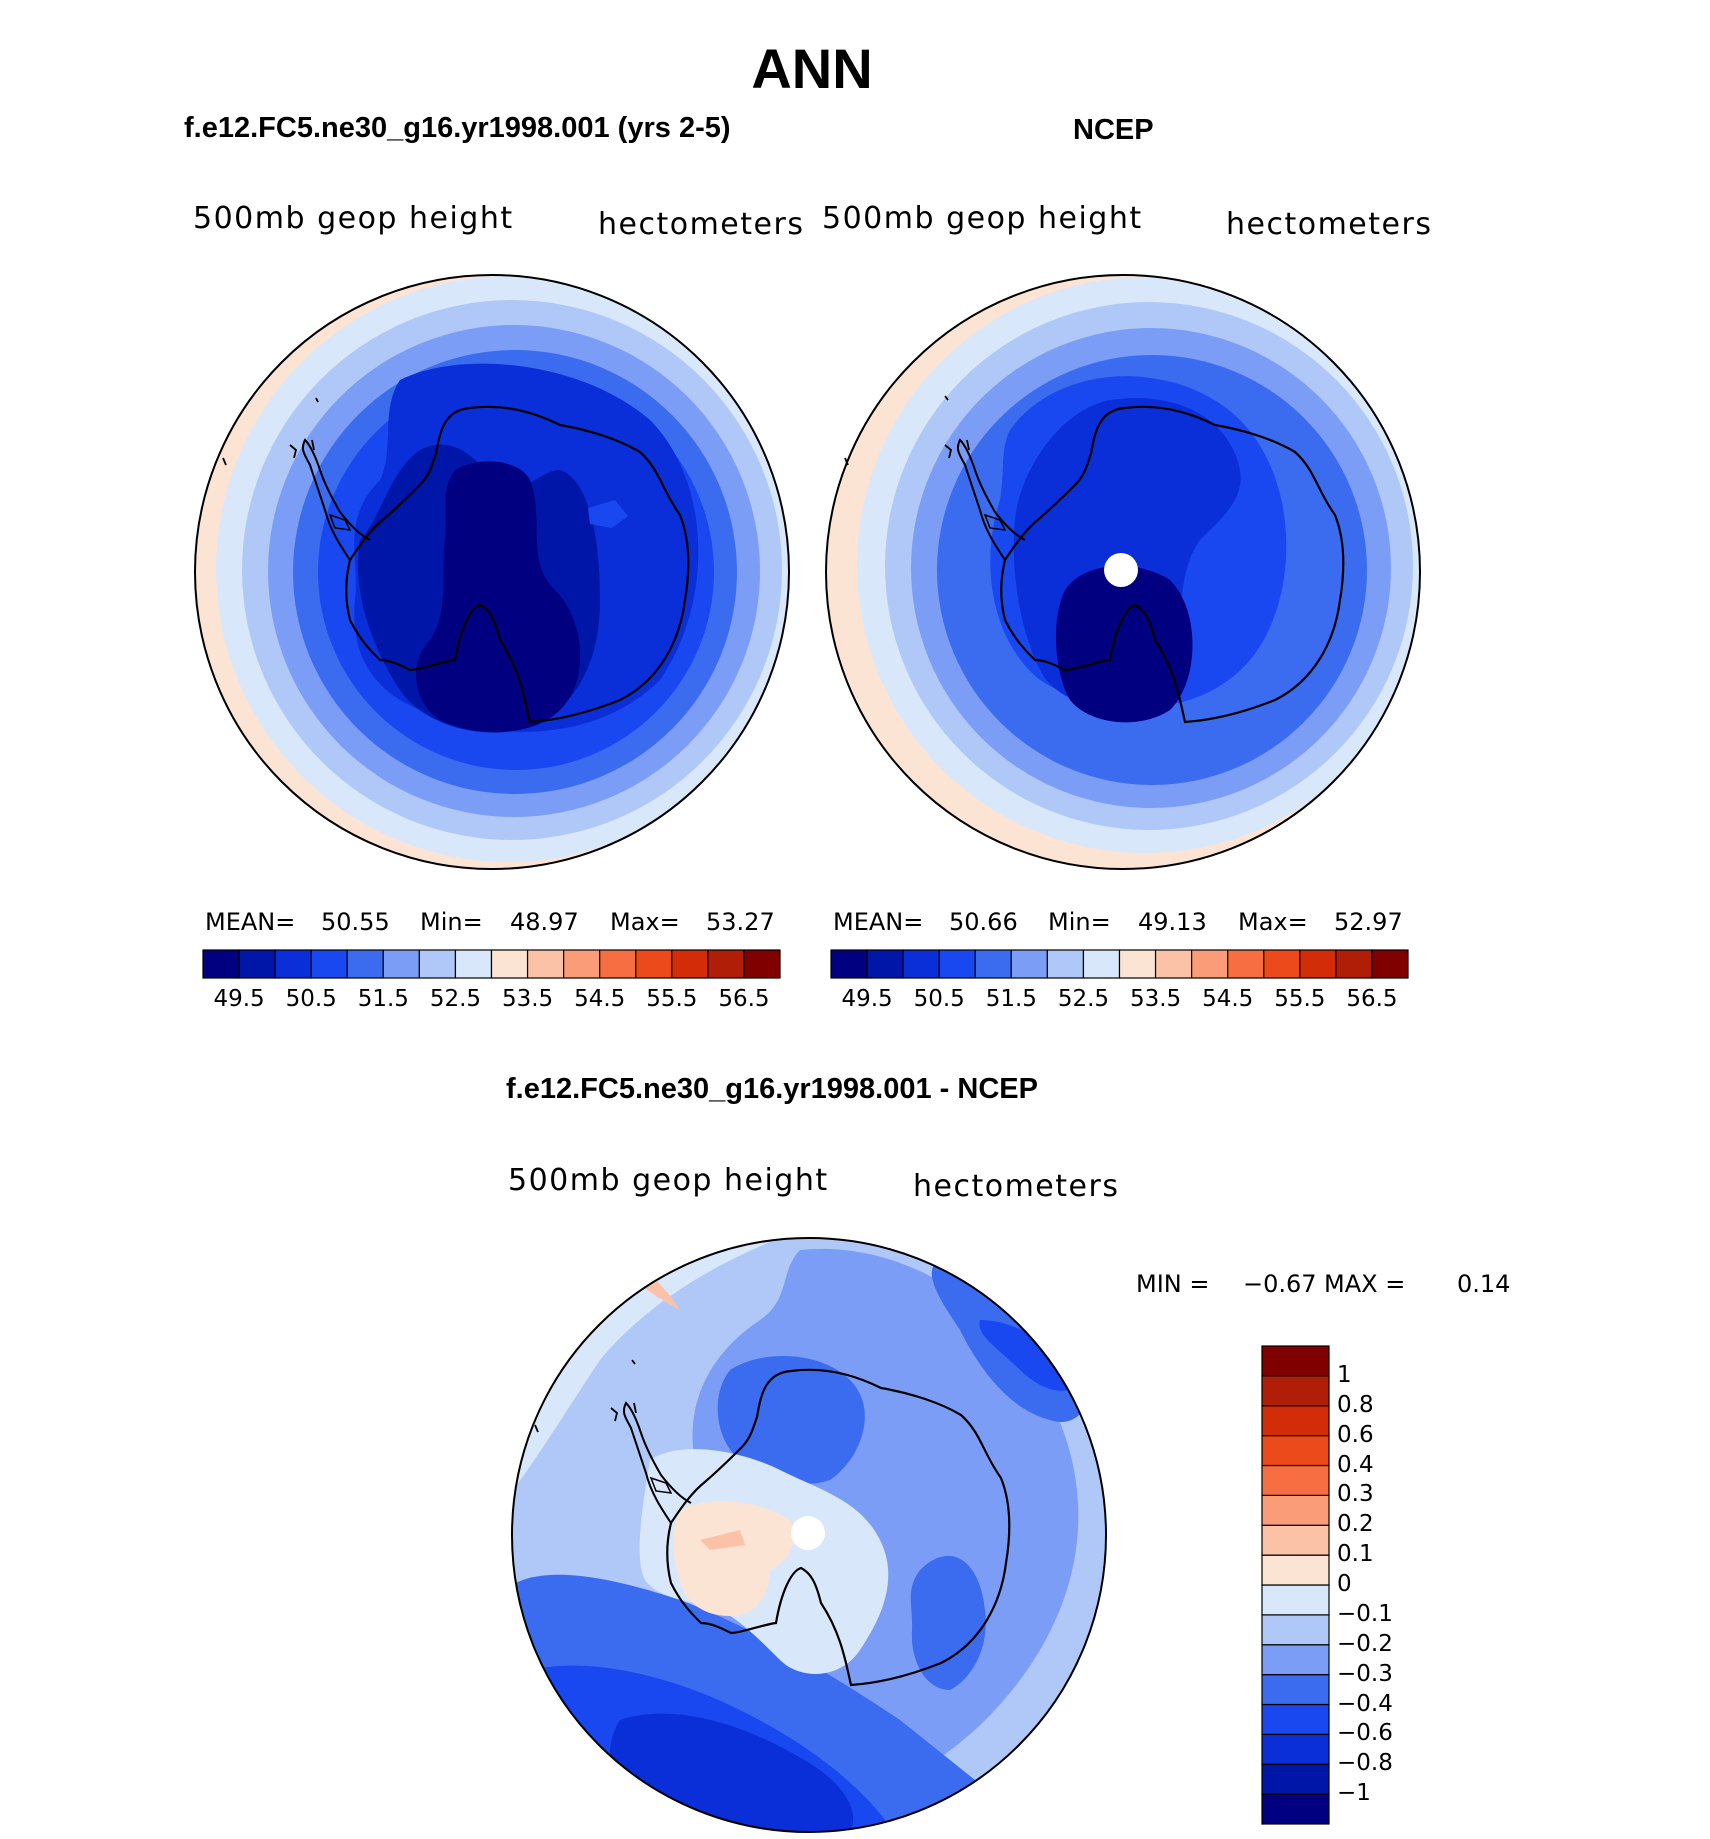 The image size is (1710, 1839). I want to click on panel3-units-label: hectometers, so click(1016, 1186).